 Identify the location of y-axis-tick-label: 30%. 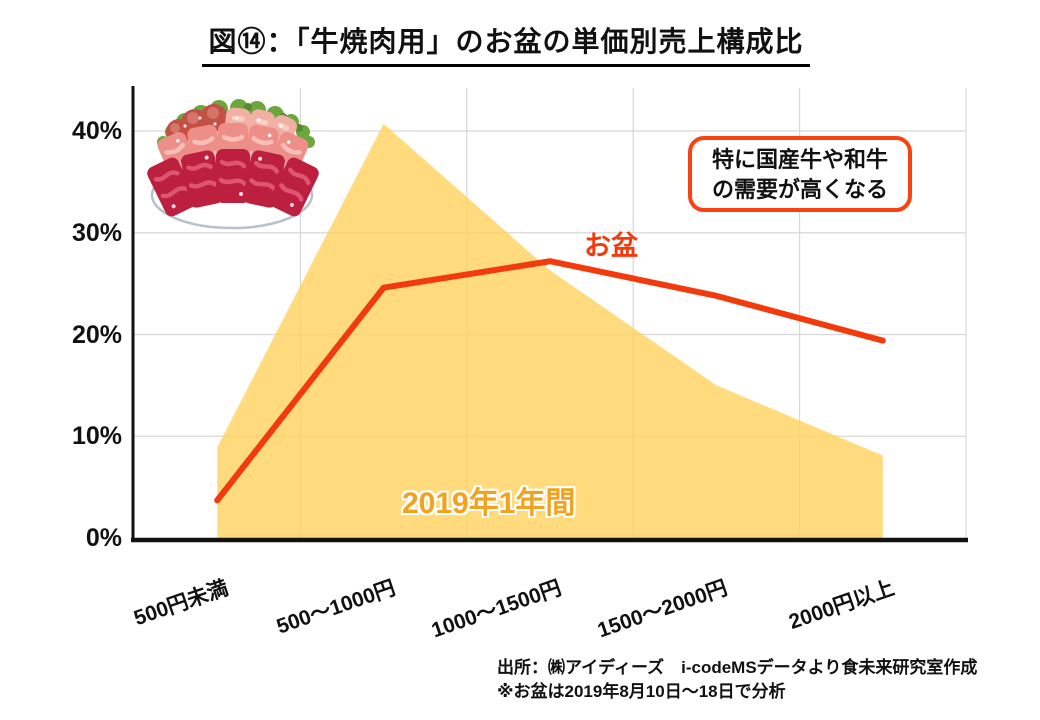
(96, 232).